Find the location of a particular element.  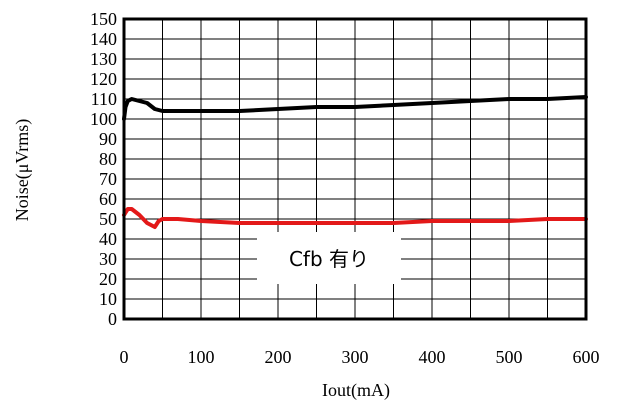

series-line-black is located at coordinates (355, 108).